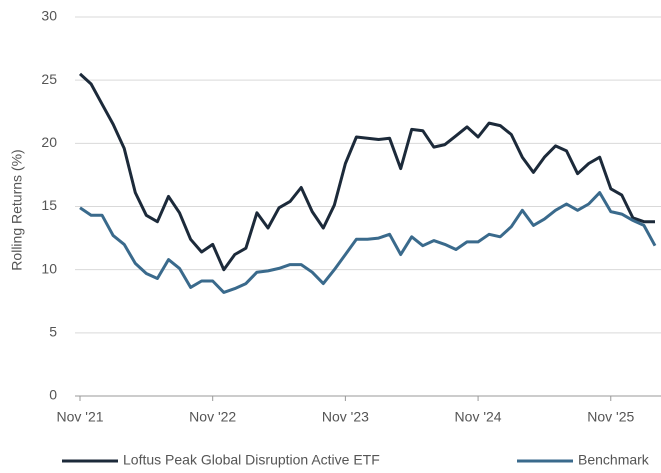 The width and height of the screenshot is (661, 473). What do you see at coordinates (49, 16) in the screenshot?
I see `y-tick-label: 30` at bounding box center [49, 16].